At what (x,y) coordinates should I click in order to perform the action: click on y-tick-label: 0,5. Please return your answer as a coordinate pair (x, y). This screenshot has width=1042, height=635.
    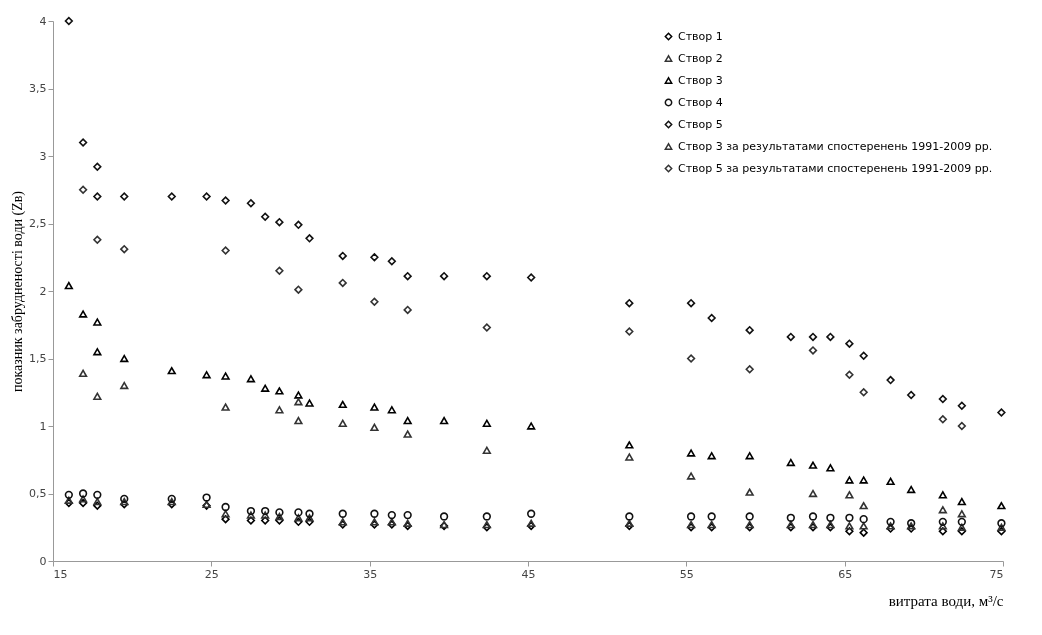
    Looking at the image, I should click on (38, 493).